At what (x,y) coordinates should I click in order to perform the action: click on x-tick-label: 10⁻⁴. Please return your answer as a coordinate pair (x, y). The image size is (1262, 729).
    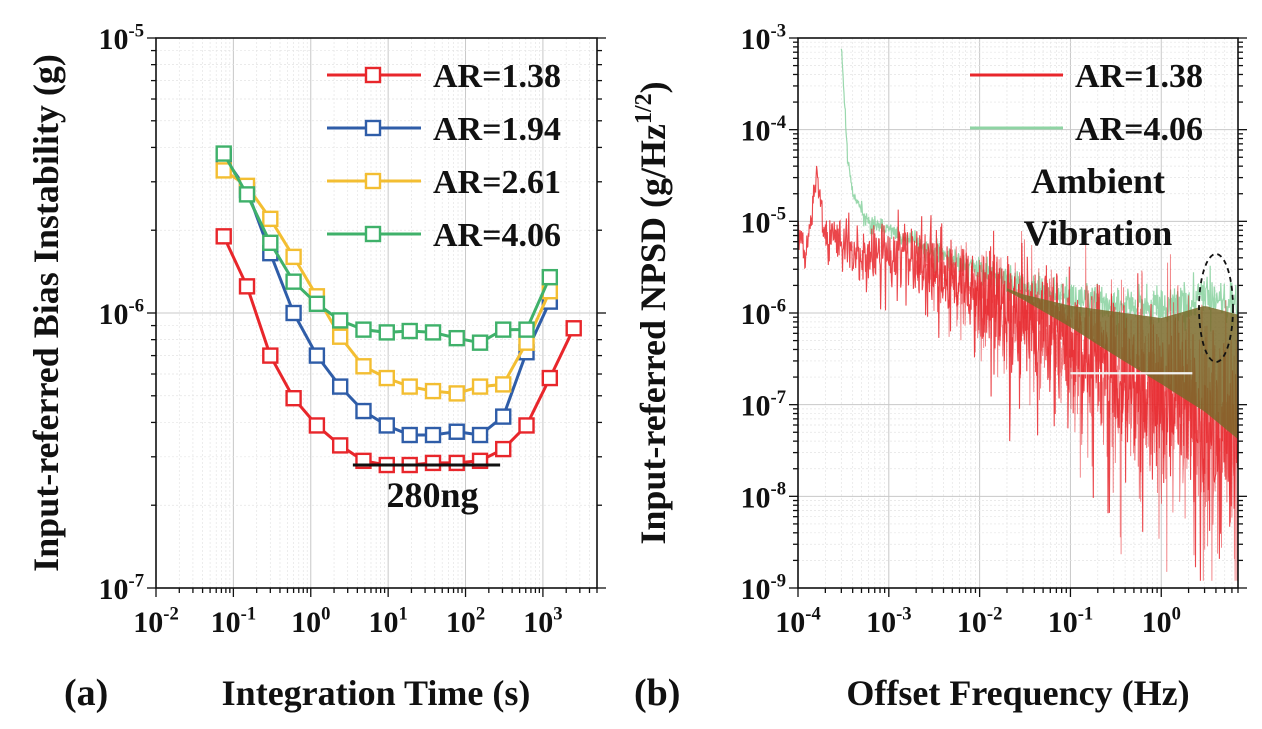
    Looking at the image, I should click on (798, 621).